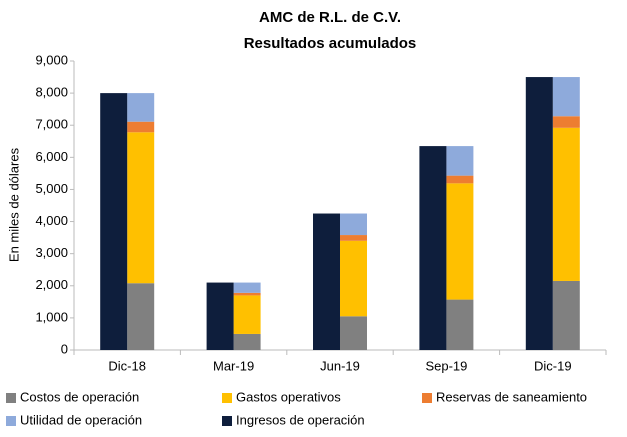  What do you see at coordinates (51, 316) in the screenshot?
I see `y-tick-label: 1,000` at bounding box center [51, 316].